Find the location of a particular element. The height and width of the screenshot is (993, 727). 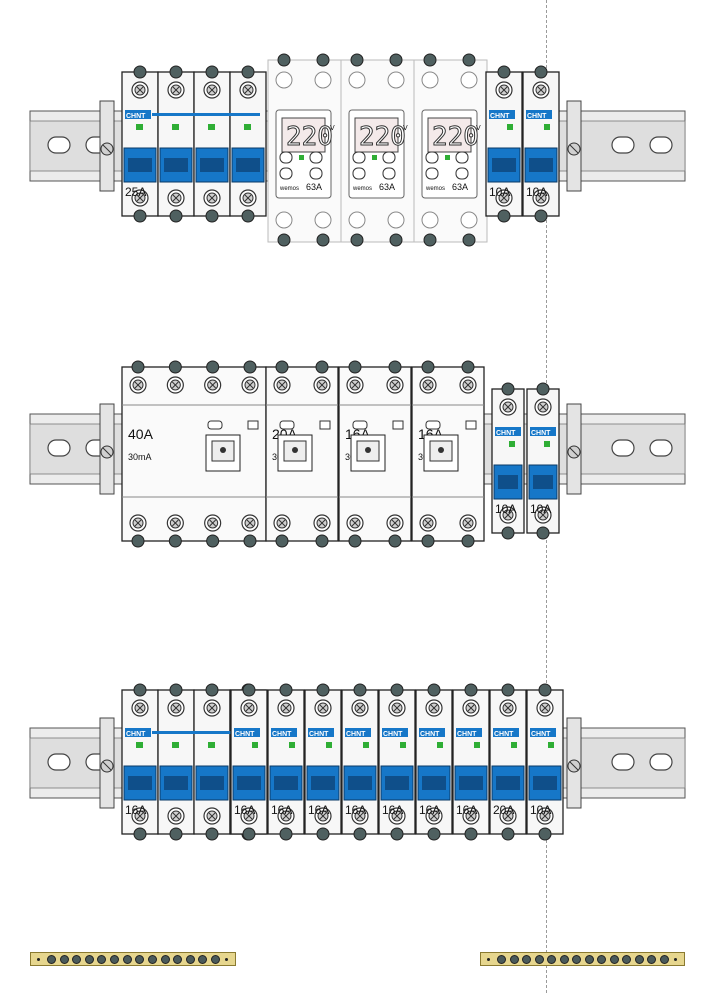

mcb-breaker: CHNT 16A is located at coordinates (249, 762).